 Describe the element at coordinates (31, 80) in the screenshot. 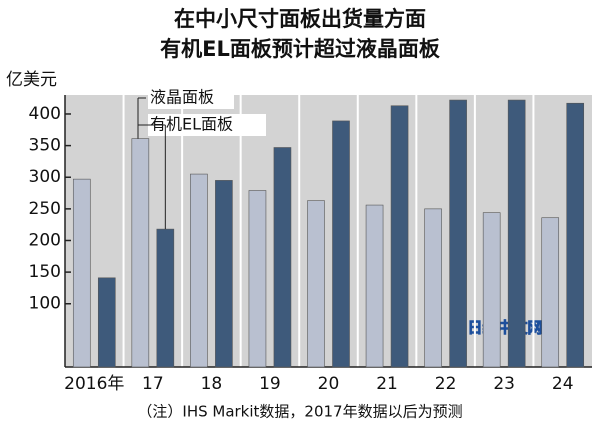

I see `y-axis-label: 亿美元` at that location.